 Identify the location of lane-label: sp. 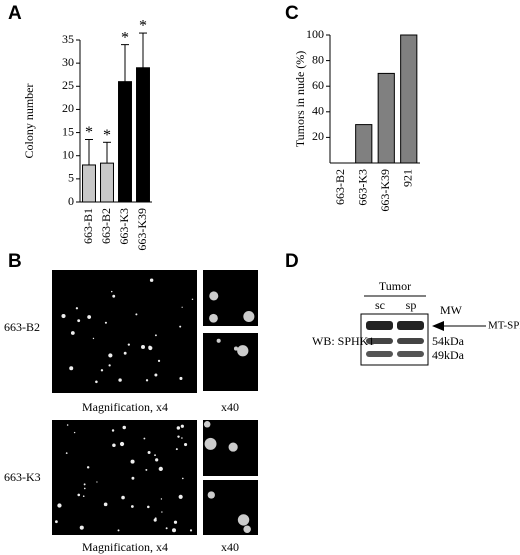
(411, 305).